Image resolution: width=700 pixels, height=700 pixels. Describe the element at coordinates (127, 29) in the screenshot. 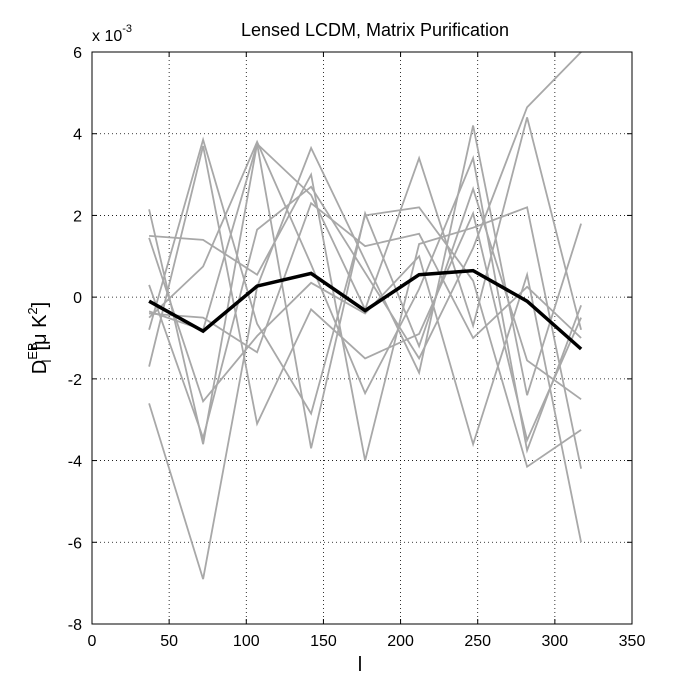

I see `y-multiplier-exponent: -3` at that location.